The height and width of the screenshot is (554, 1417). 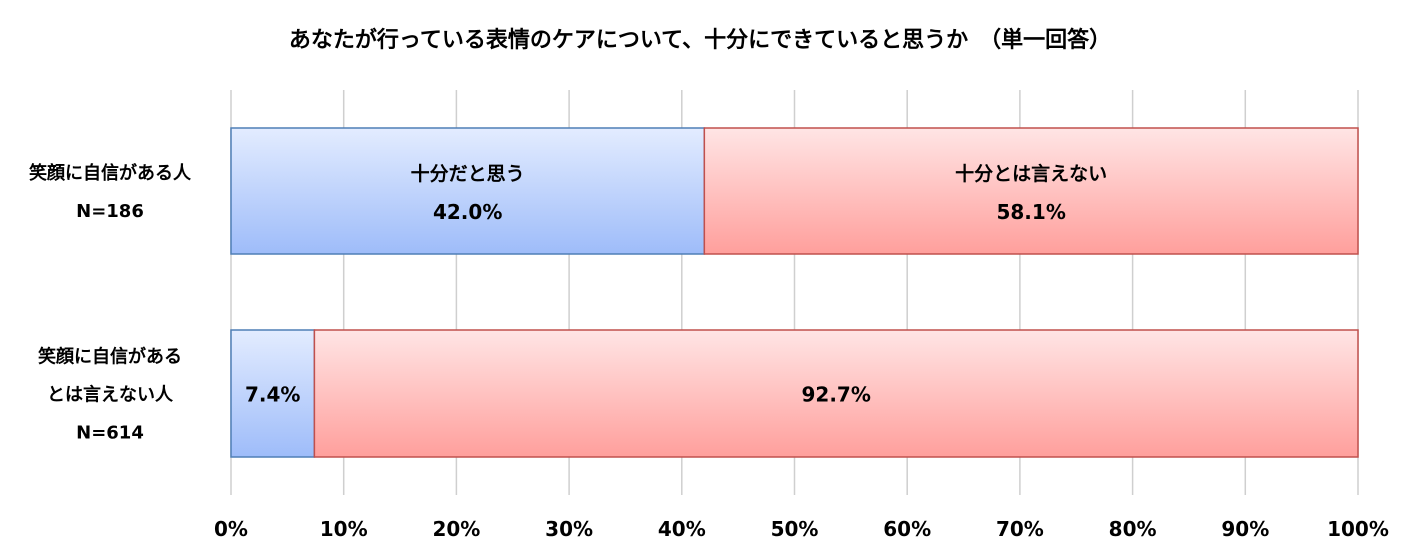 I want to click on category-label: 笑顔に自信がある人, so click(x=110, y=173).